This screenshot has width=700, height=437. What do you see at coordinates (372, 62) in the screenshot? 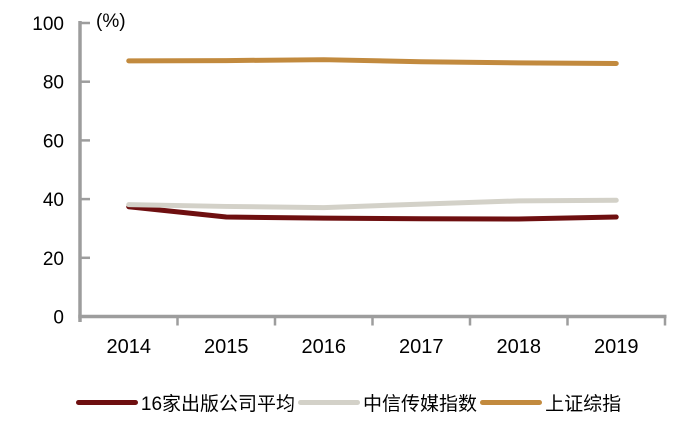
I see `series-line-sse-composite` at bounding box center [372, 62].